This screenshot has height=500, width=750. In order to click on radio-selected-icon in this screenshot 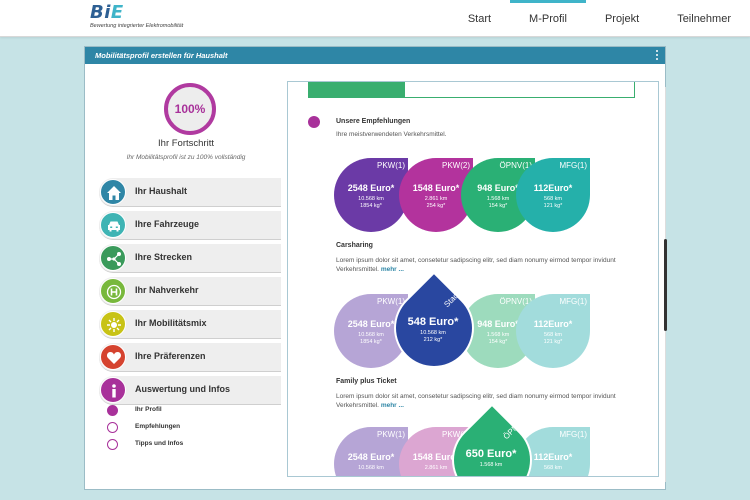, I will do `click(112, 410)`.